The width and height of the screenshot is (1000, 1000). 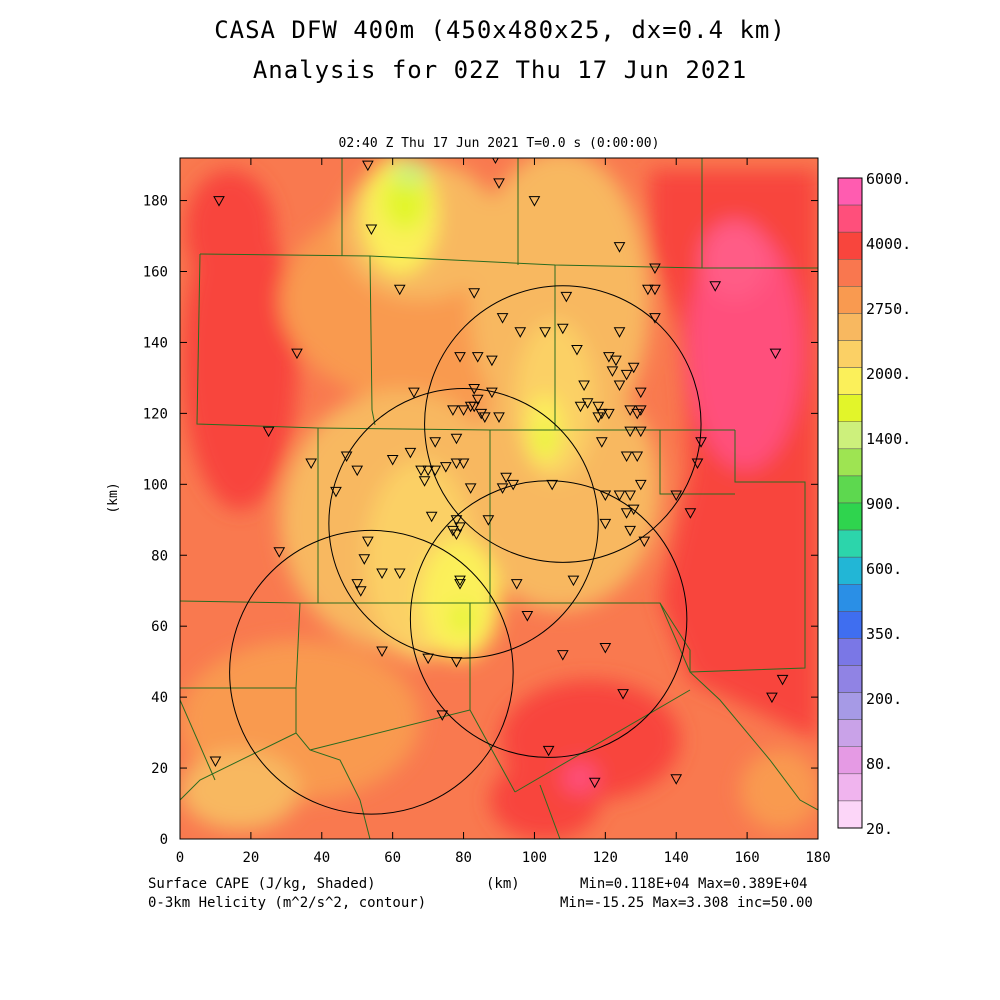 I want to click on y-tick-label: 40, so click(x=159, y=698).